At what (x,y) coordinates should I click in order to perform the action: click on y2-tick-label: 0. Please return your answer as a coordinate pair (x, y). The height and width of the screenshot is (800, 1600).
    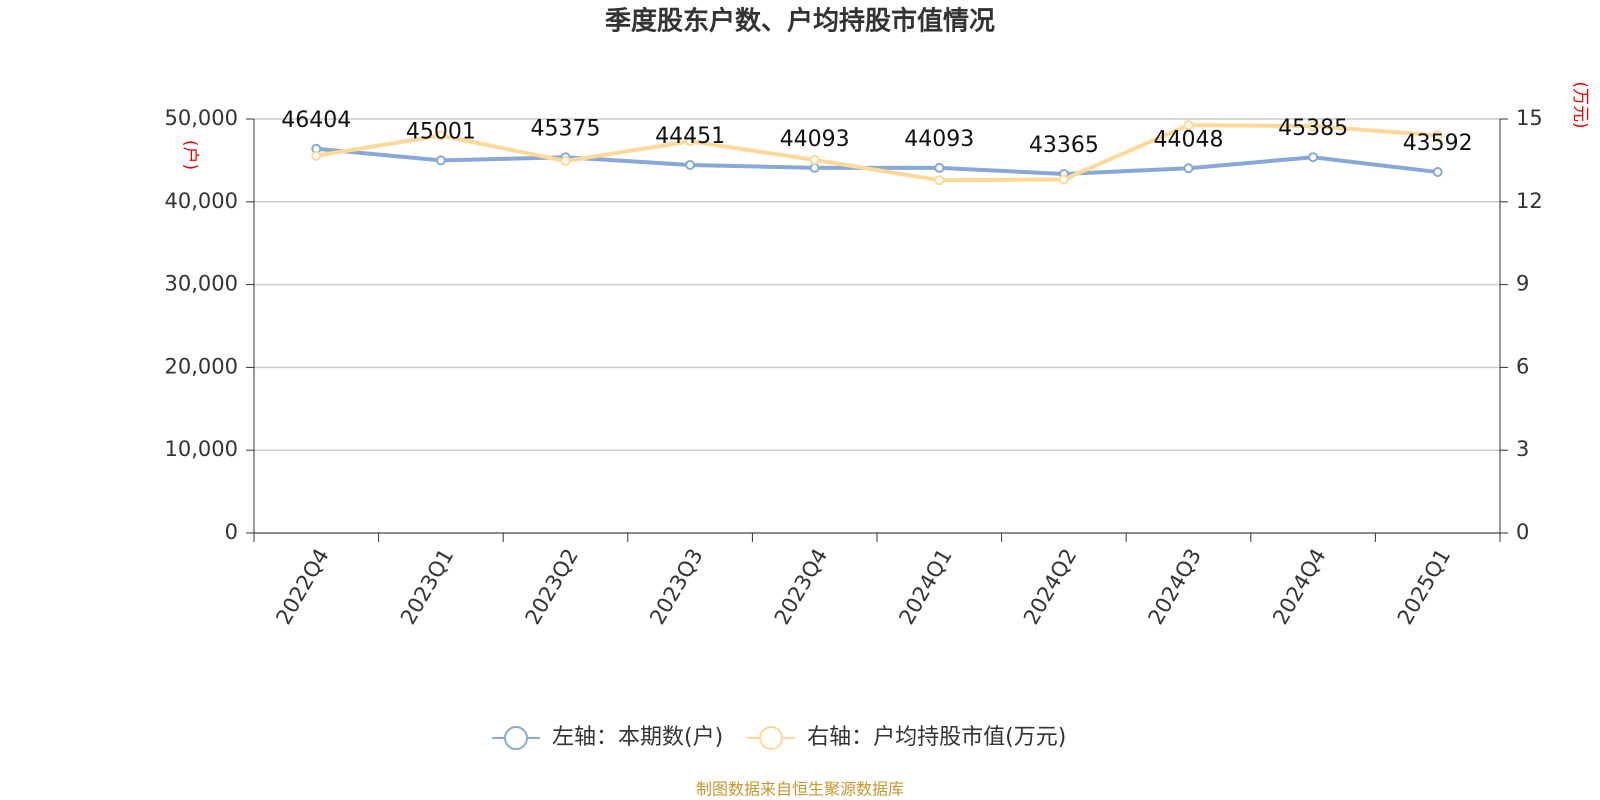
    Looking at the image, I should click on (1522, 532).